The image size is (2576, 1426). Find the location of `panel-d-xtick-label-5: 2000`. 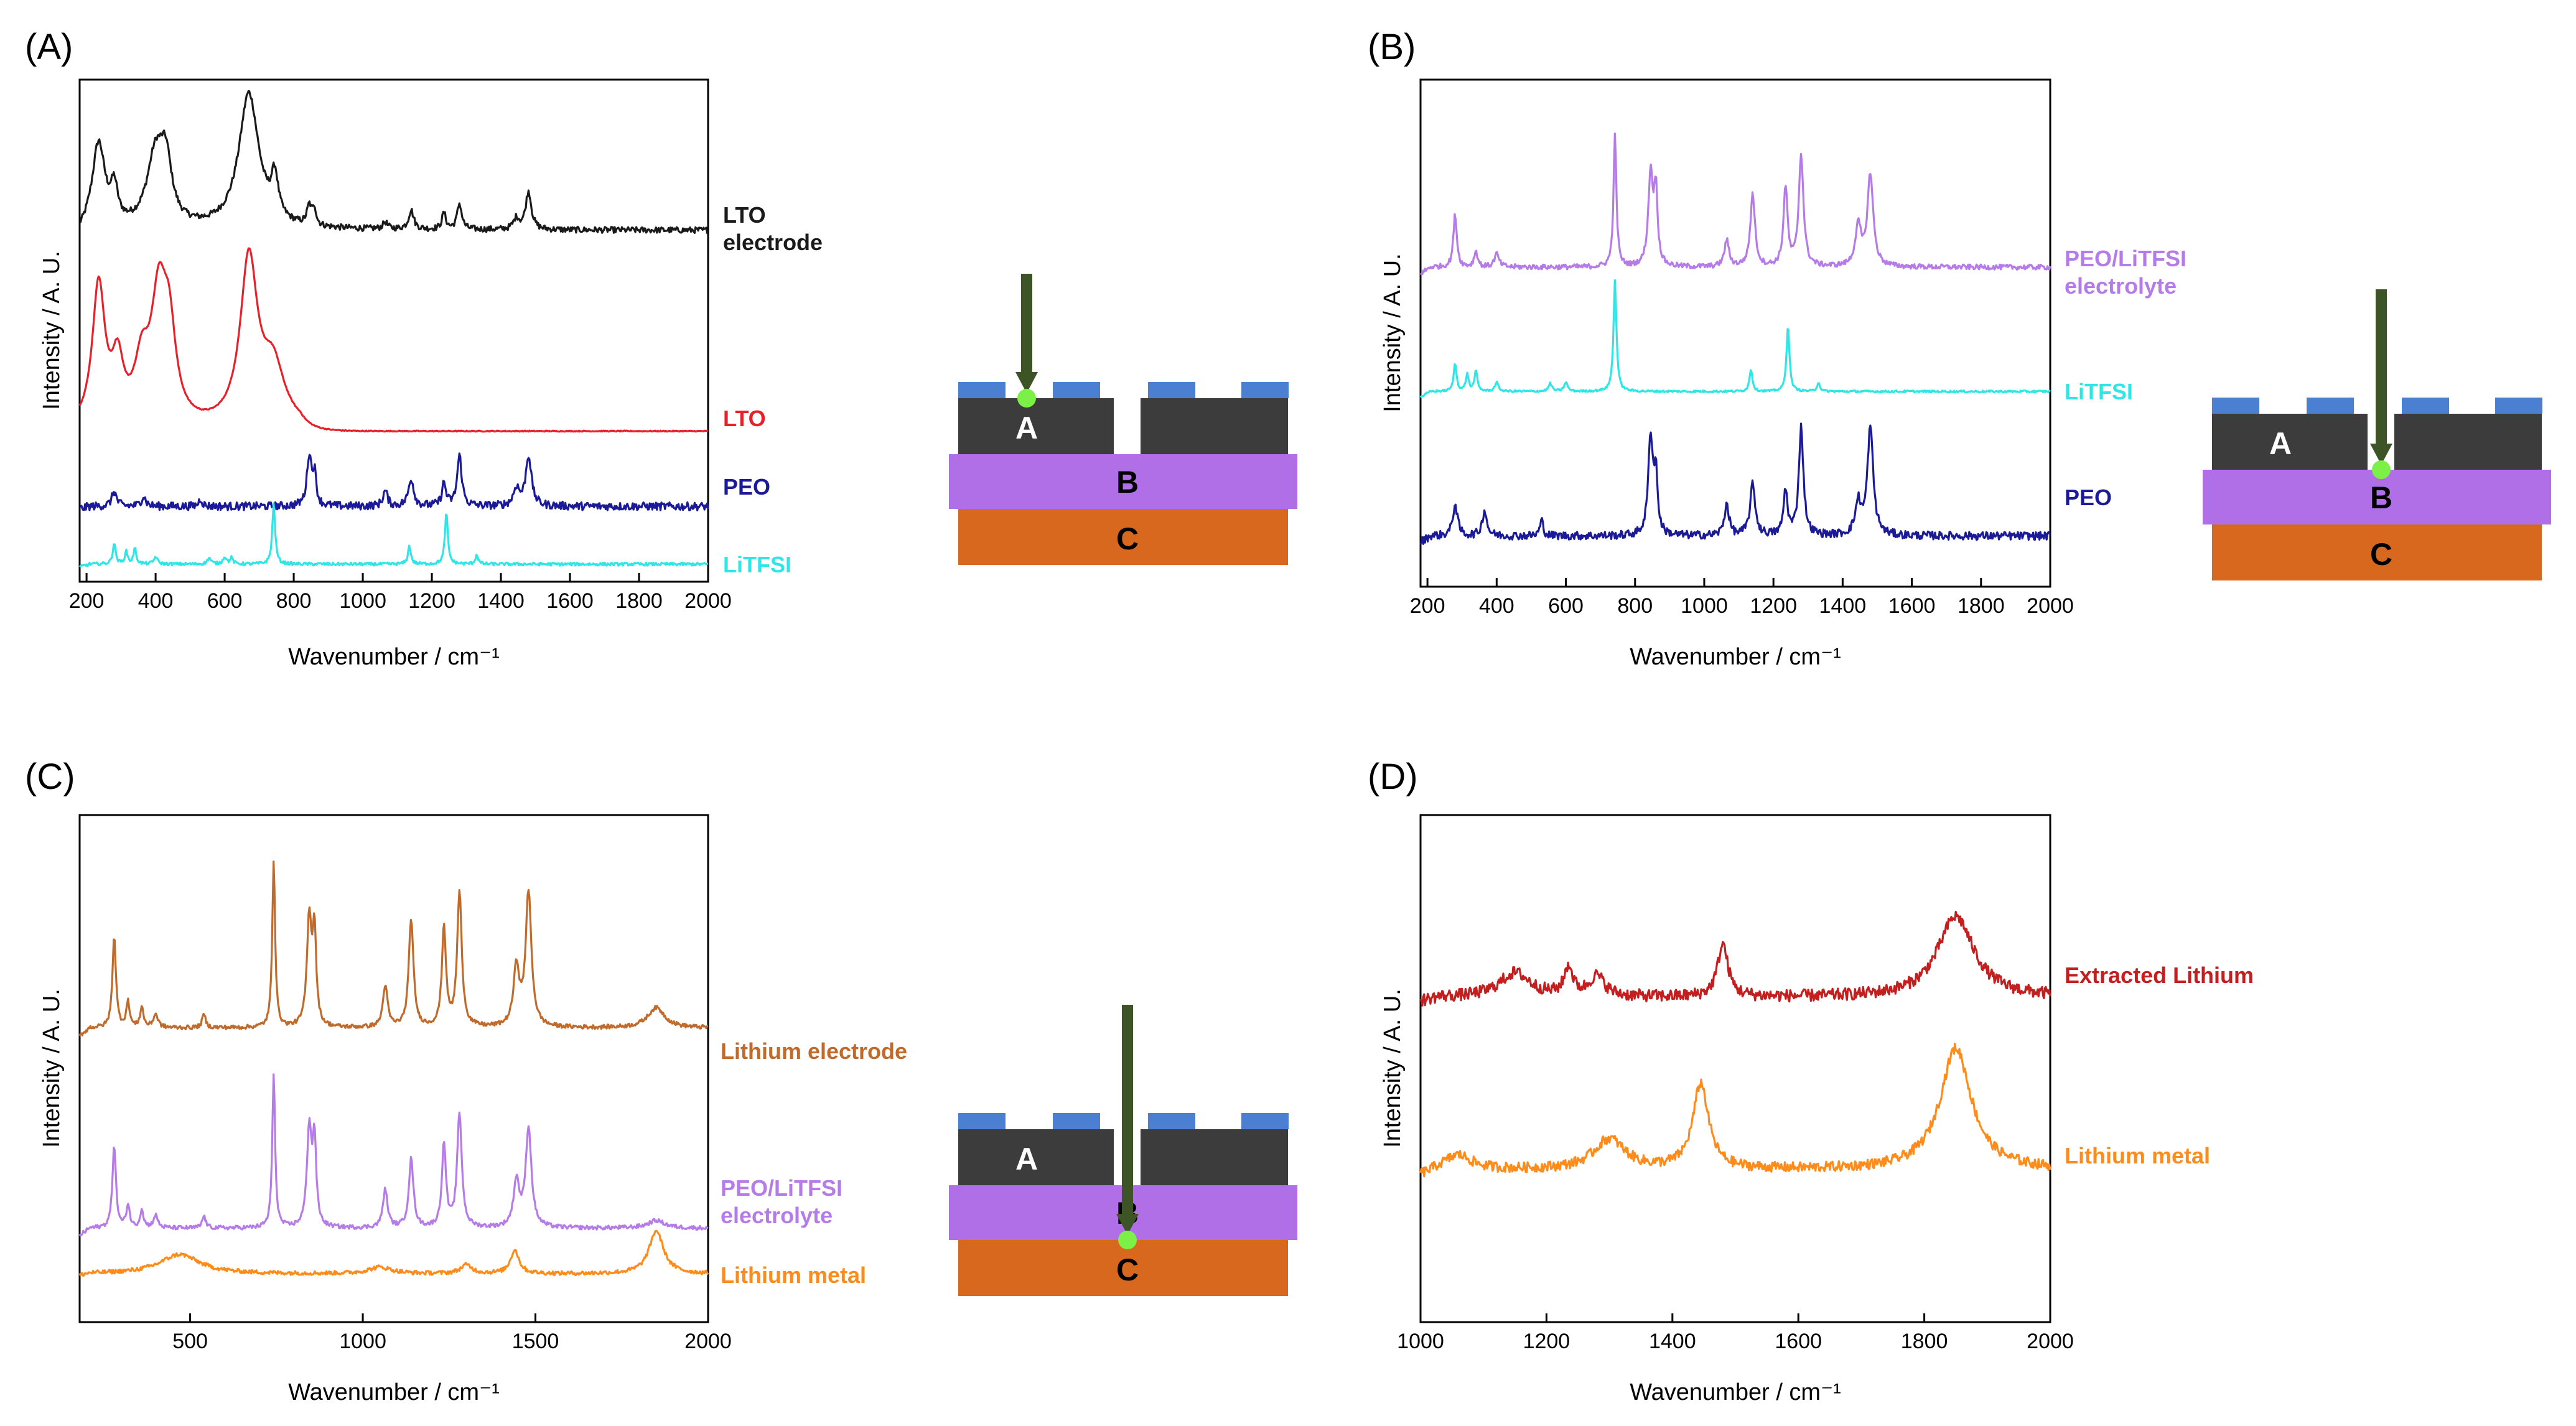

panel-d-xtick-label-5: 2000 is located at coordinates (2051, 1341).